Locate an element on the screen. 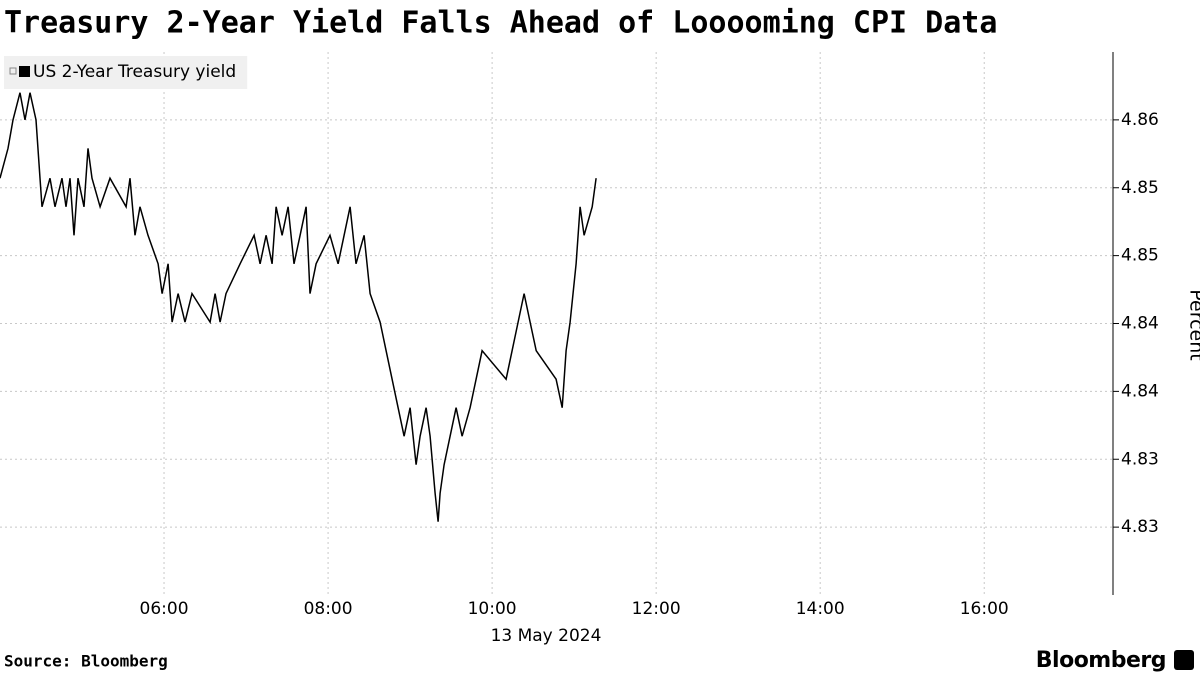 This screenshot has height=675, width=1200. legend-box is located at coordinates (126, 72).